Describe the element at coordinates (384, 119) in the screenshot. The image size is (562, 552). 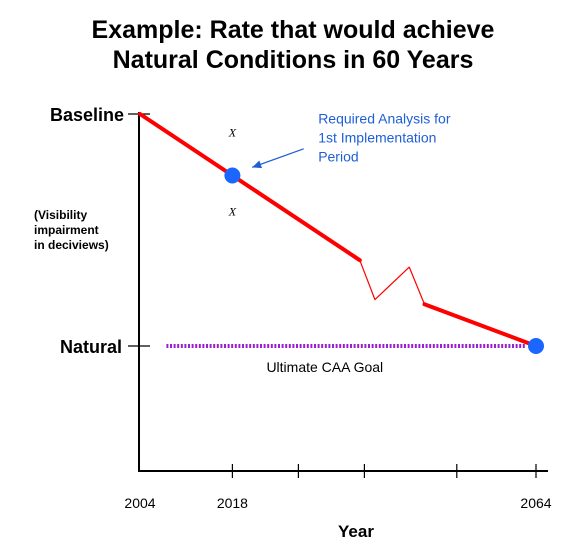
I see `annotation-text-line: Required Analysis for` at that location.